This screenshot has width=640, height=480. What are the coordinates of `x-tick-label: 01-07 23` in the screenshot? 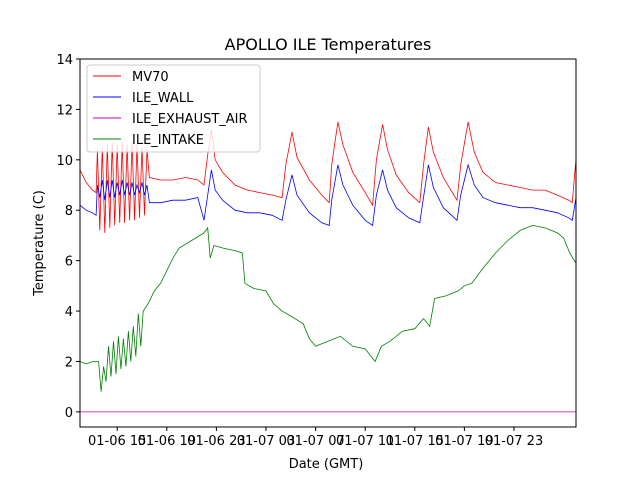 It's located at (514, 441).